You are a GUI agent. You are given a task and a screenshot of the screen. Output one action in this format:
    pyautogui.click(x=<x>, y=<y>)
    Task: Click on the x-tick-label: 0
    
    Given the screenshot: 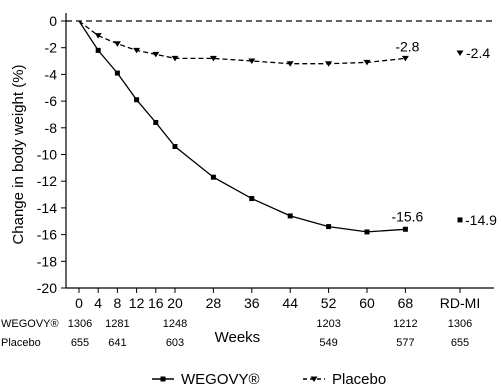 What is the action you would take?
    pyautogui.click(x=79, y=303)
    